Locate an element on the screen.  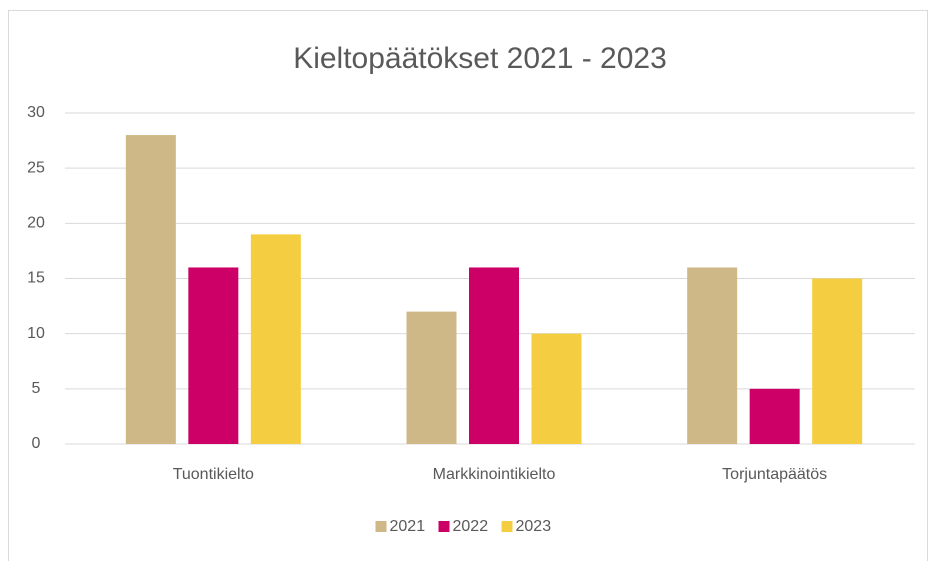
x-tick-label: Markkinointikielto is located at coordinates (494, 474).